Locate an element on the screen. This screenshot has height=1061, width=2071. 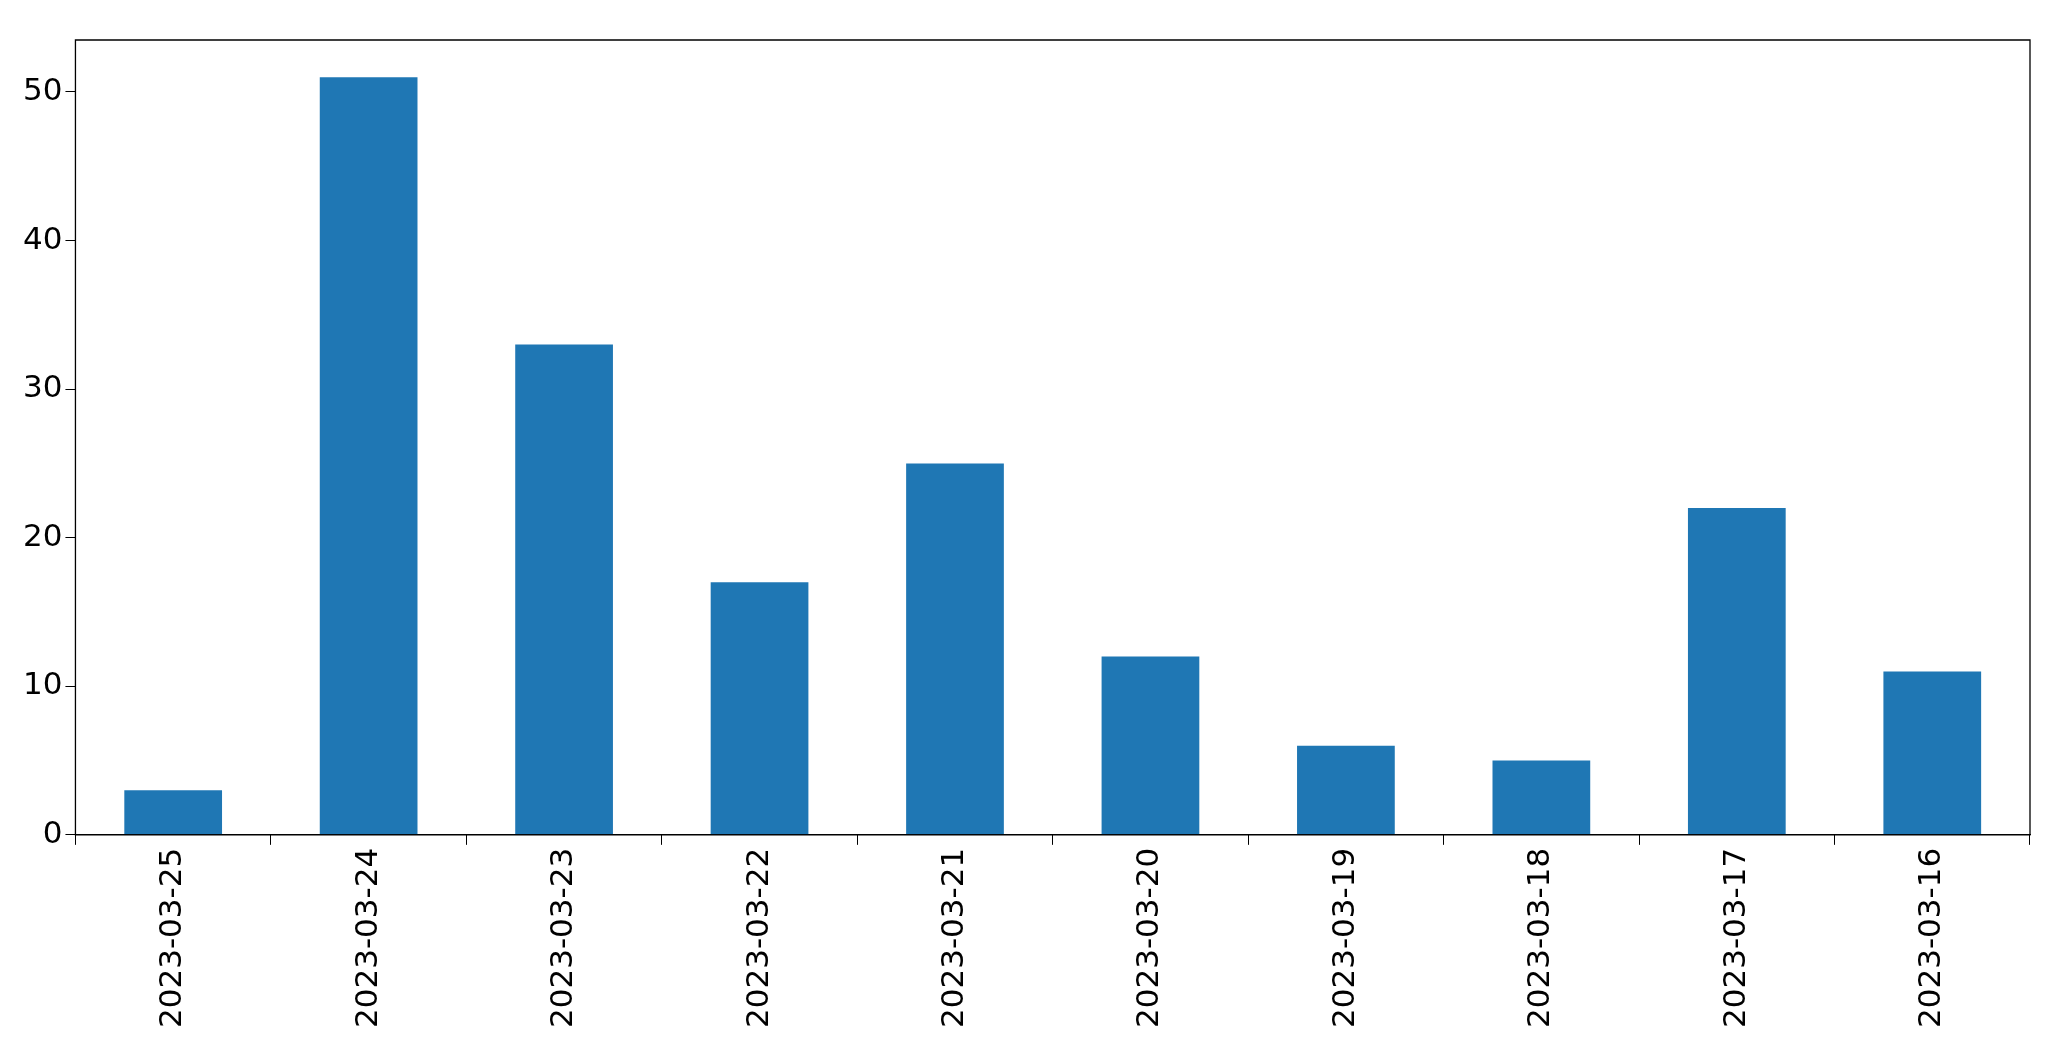
y-tick-label: 0 is located at coordinates (52, 831).